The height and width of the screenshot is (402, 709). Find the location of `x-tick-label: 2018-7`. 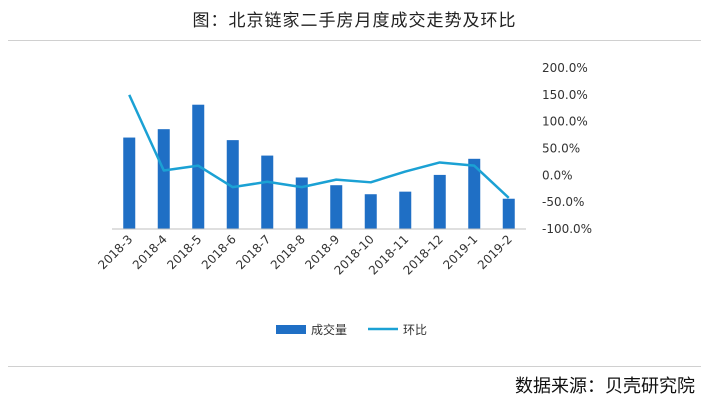

x-tick-label: 2018-7 is located at coordinates (253, 252).